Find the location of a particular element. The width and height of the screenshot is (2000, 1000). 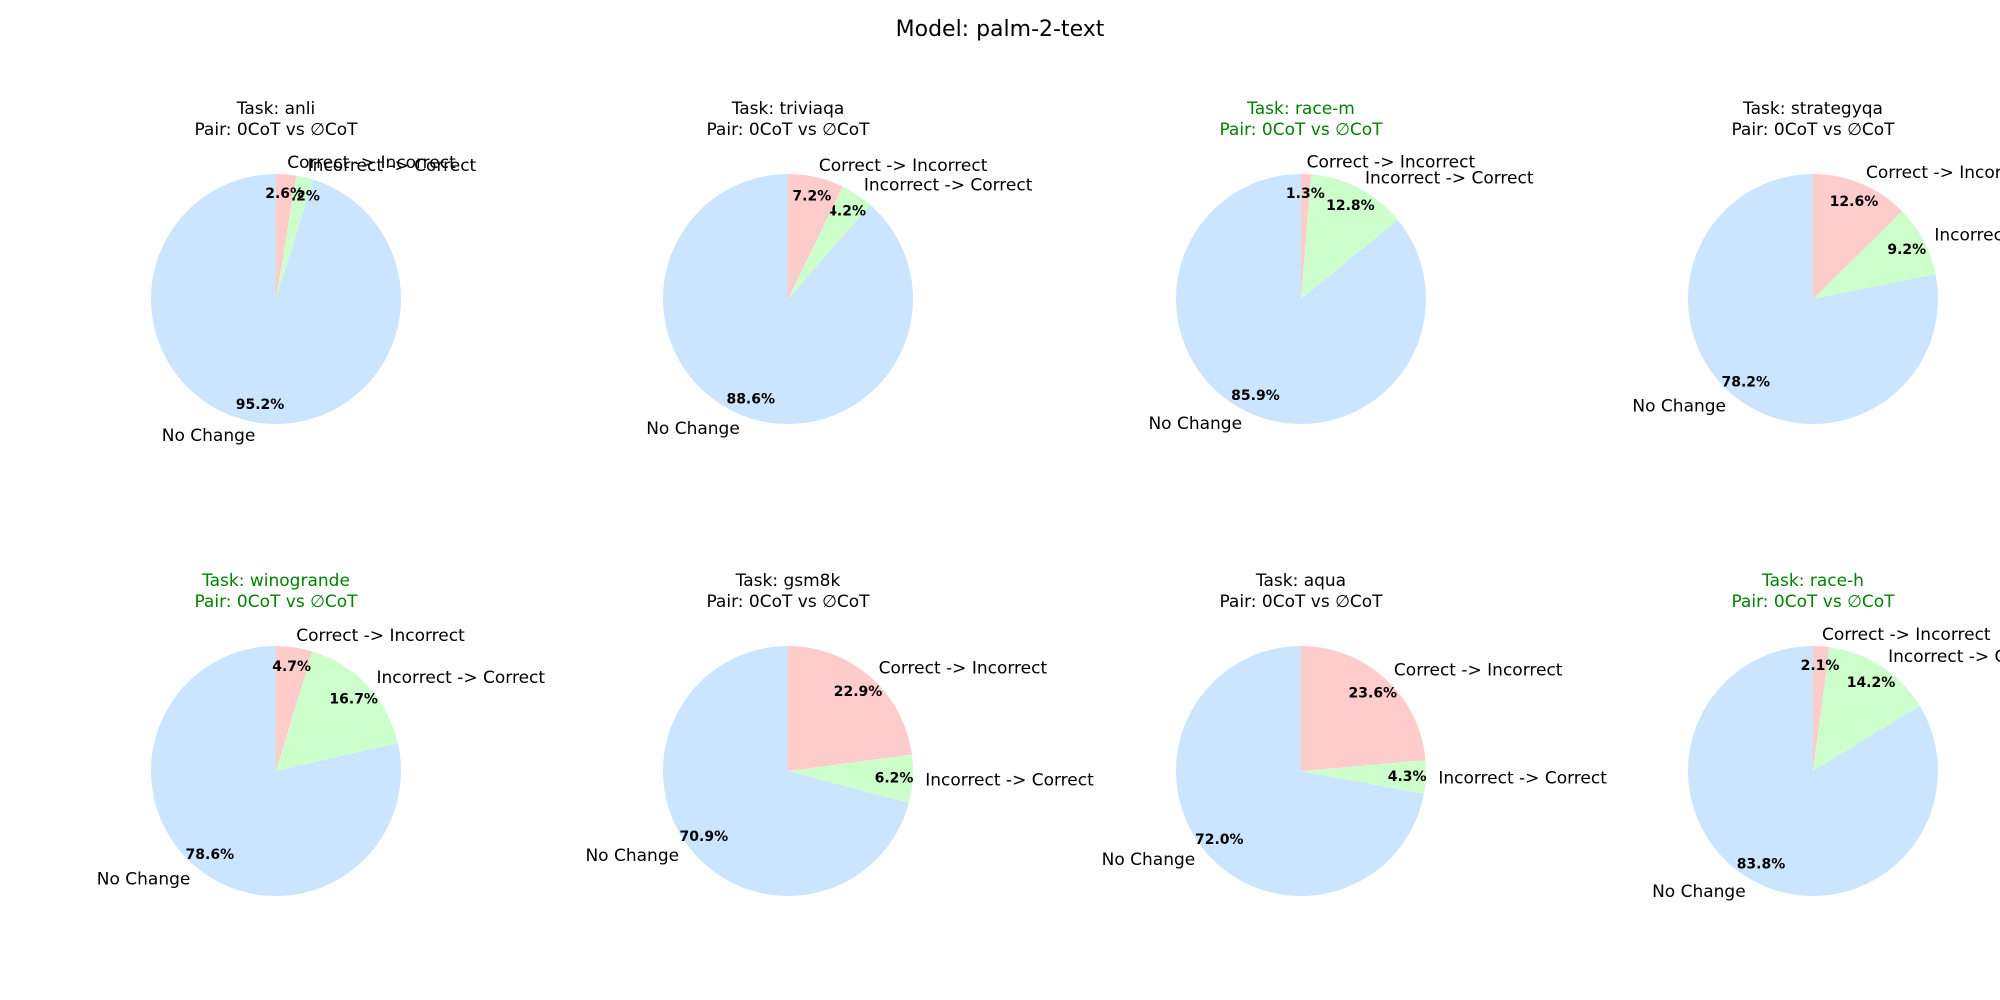

slice-percent-correct-to-incorrect: 1.3% is located at coordinates (1305, 194).